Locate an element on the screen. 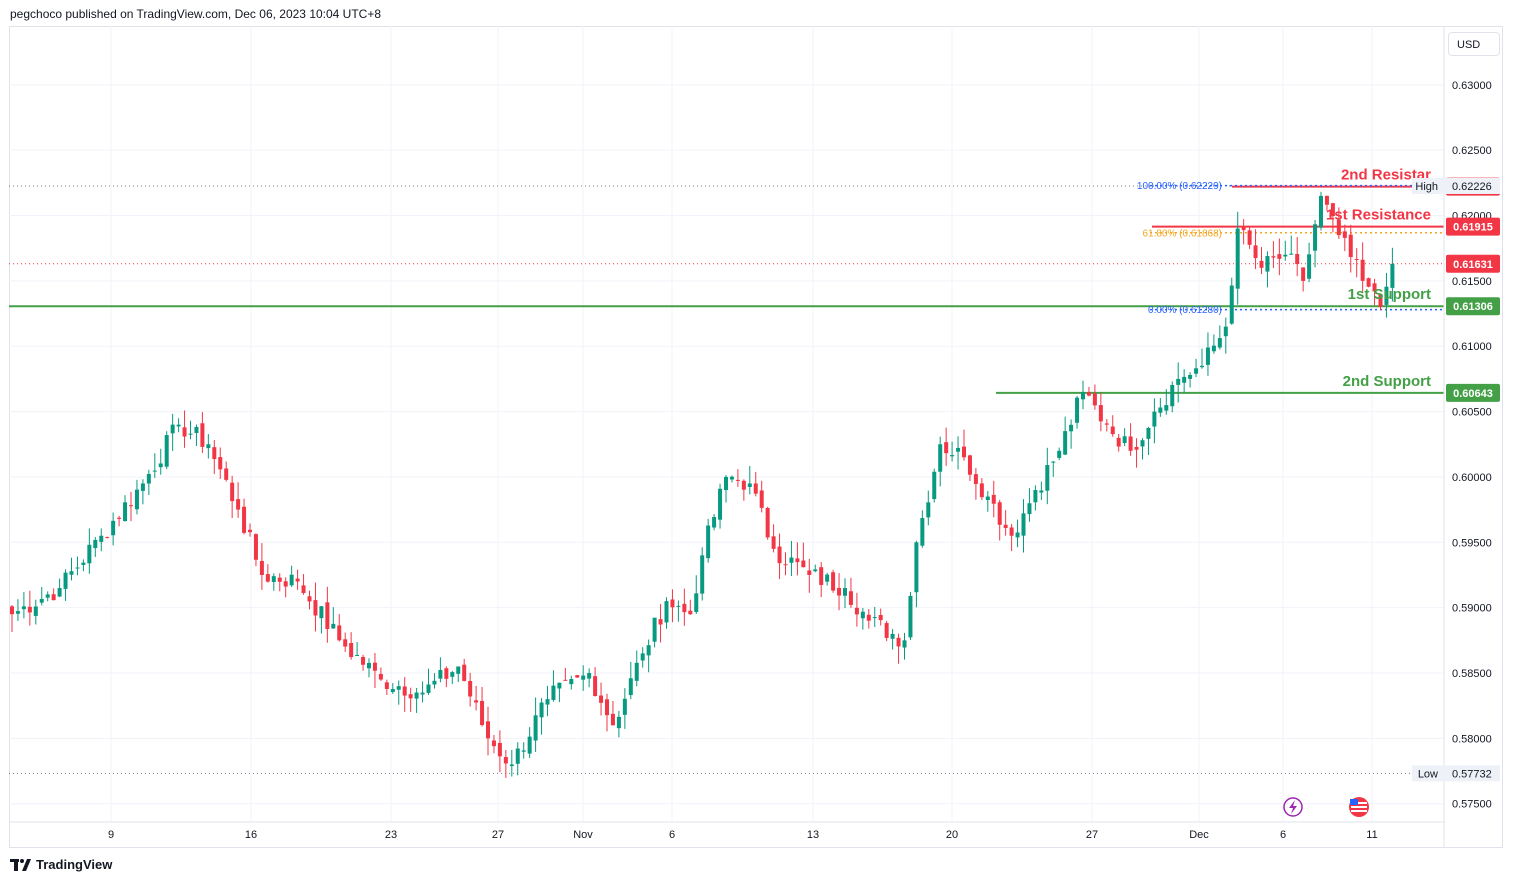 This screenshot has width=1514, height=883. currency-selector: USD is located at coordinates (1474, 44).